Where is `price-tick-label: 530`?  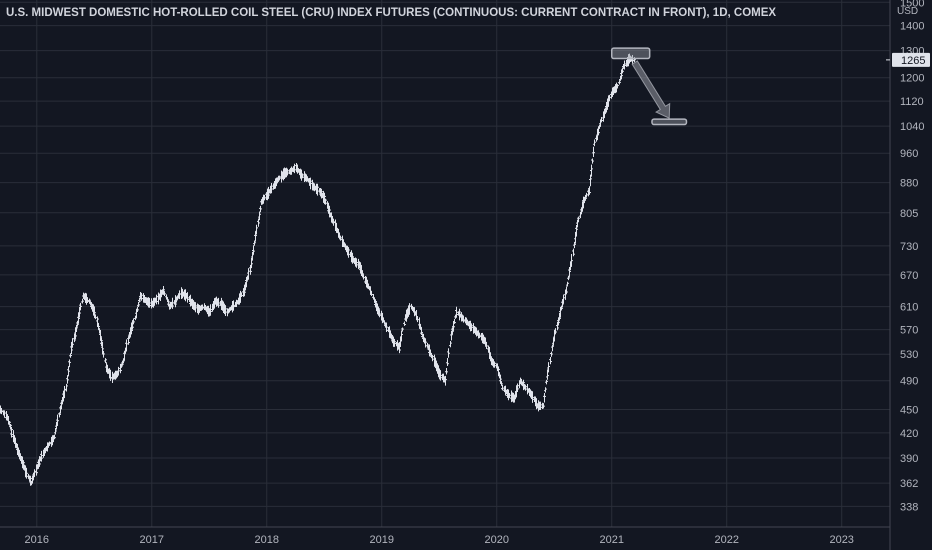 price-tick-label: 530 is located at coordinates (909, 355).